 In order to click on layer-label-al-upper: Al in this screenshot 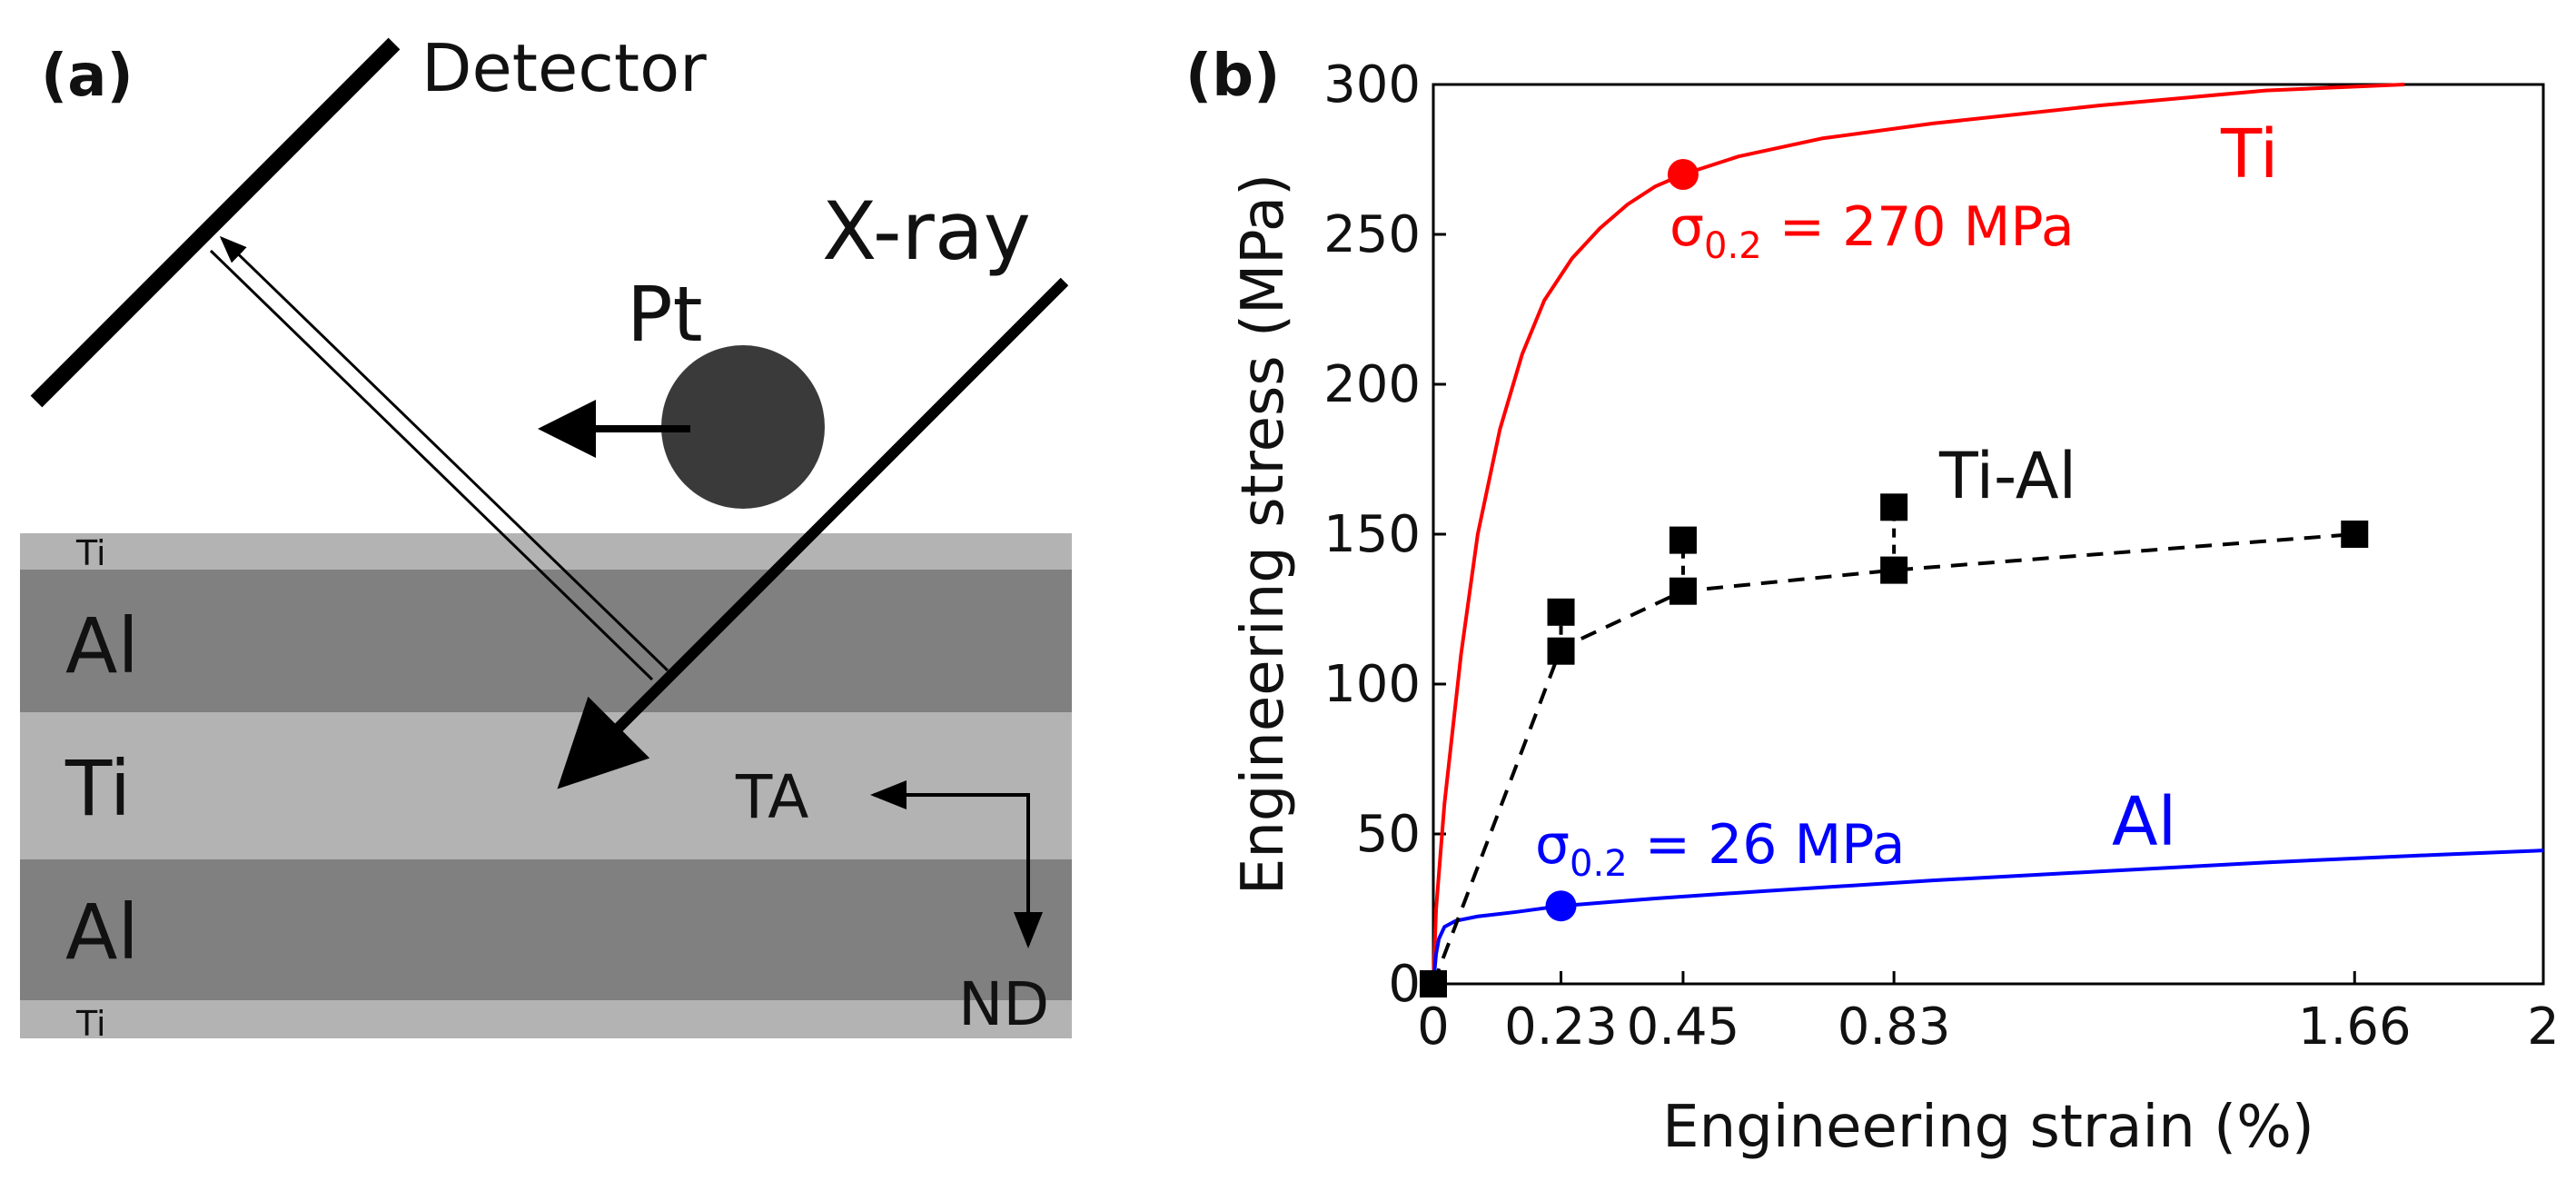, I will do `click(102, 645)`.